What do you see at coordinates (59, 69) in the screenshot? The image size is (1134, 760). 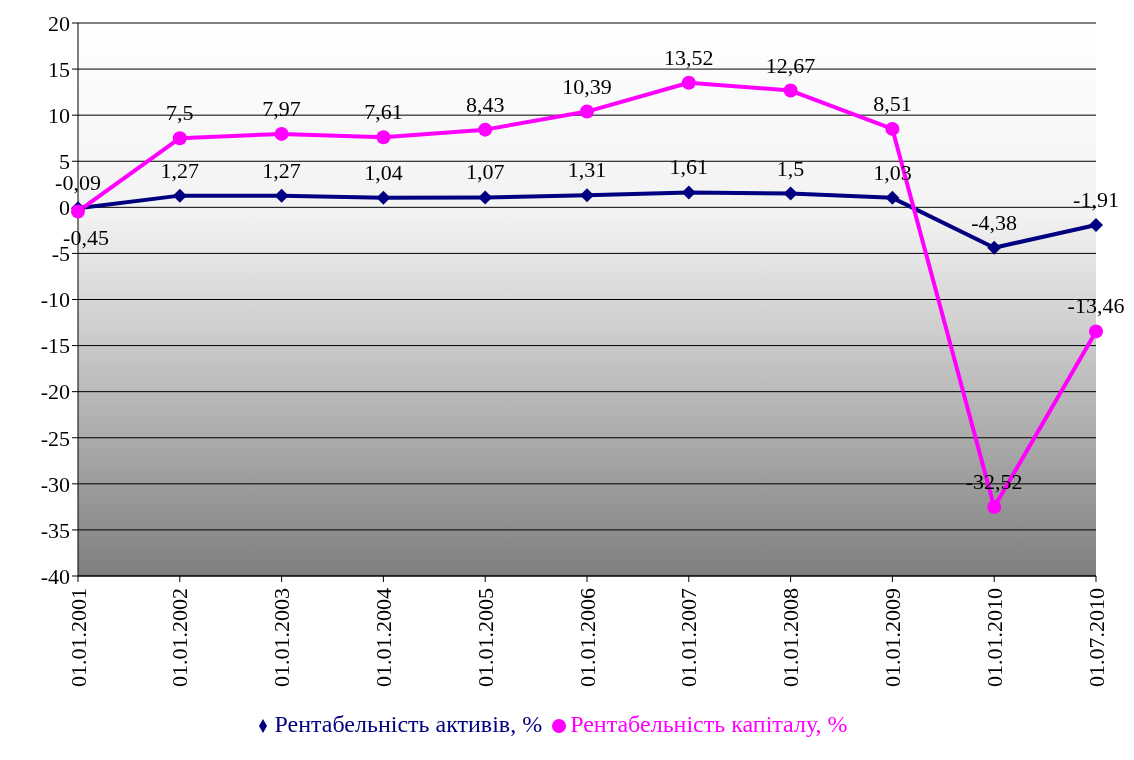 I see `y-tick-label: 15` at bounding box center [59, 69].